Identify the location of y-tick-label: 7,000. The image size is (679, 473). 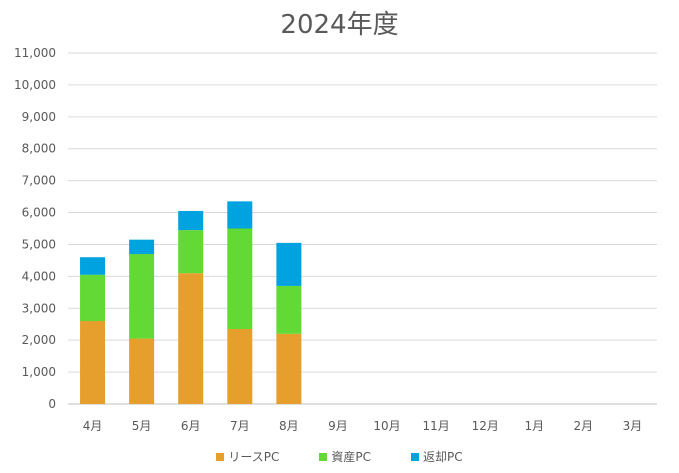
(39, 181).